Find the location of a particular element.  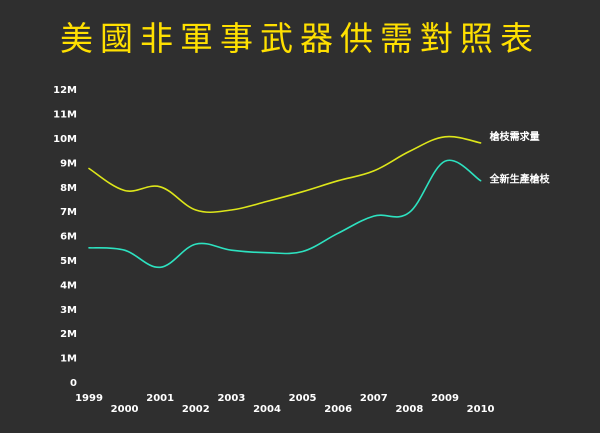

x-tick-label: 2002 is located at coordinates (196, 409).